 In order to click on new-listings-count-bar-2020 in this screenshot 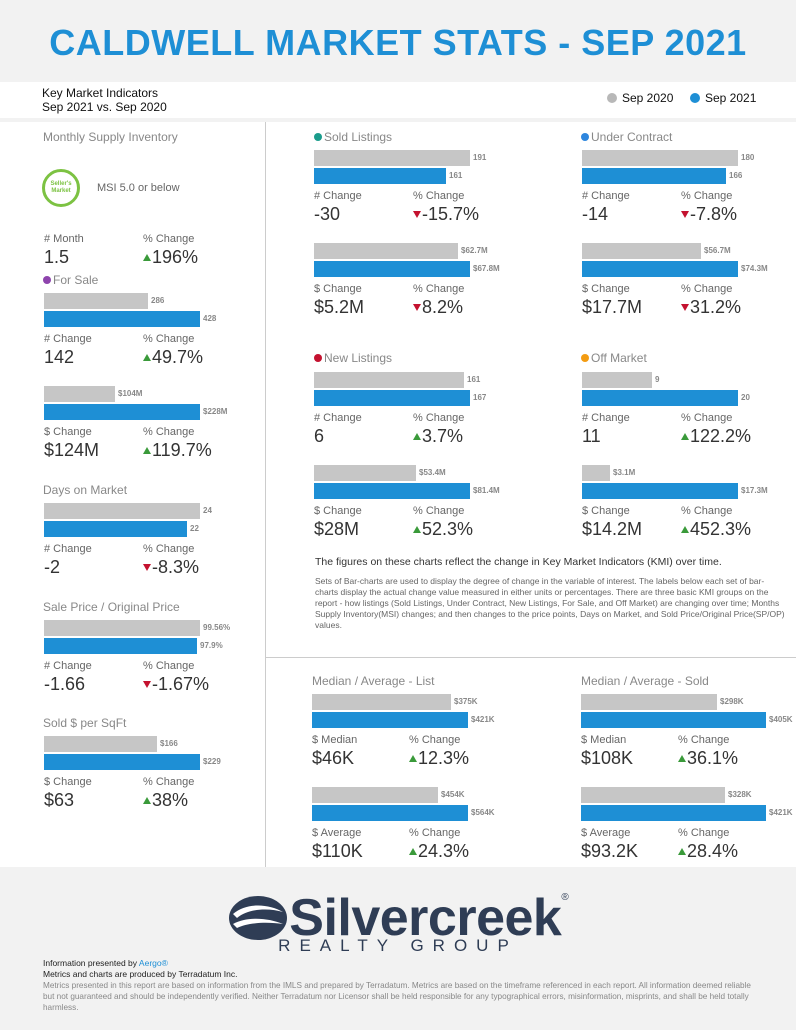, I will do `click(389, 380)`.